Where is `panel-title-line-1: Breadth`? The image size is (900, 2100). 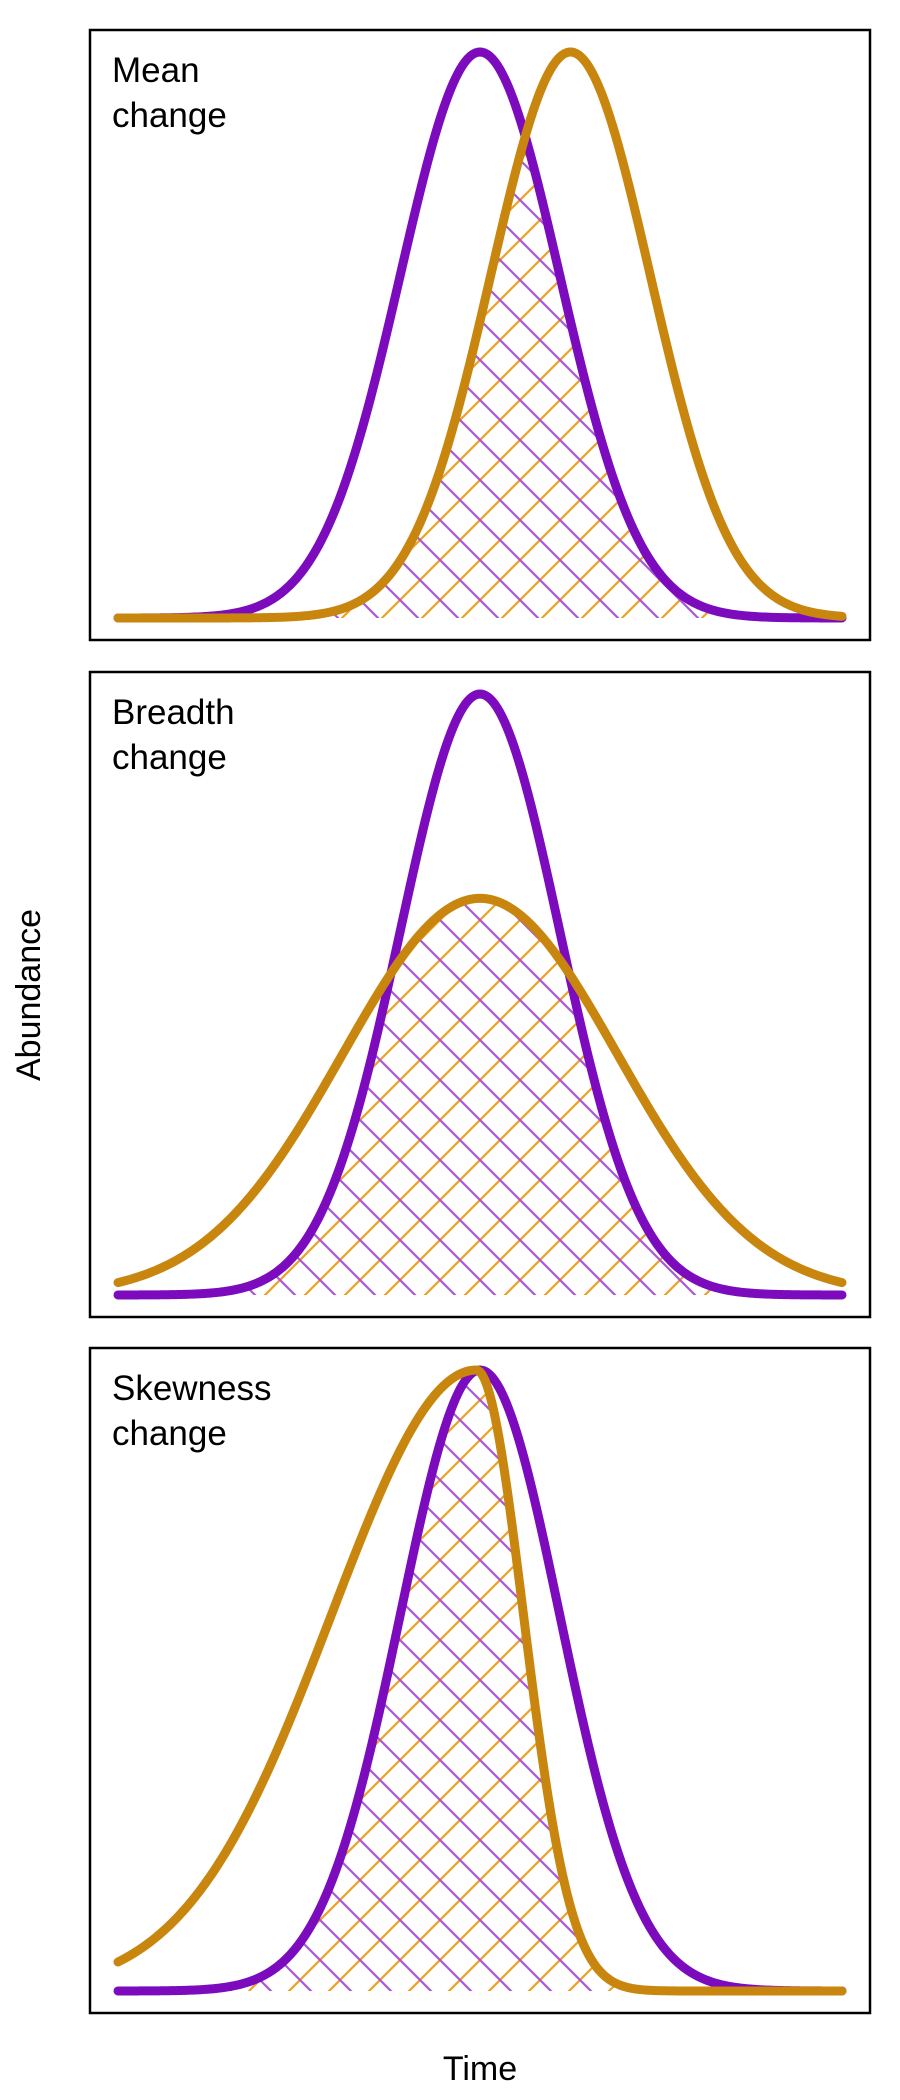 panel-title-line-1: Breadth is located at coordinates (173, 712).